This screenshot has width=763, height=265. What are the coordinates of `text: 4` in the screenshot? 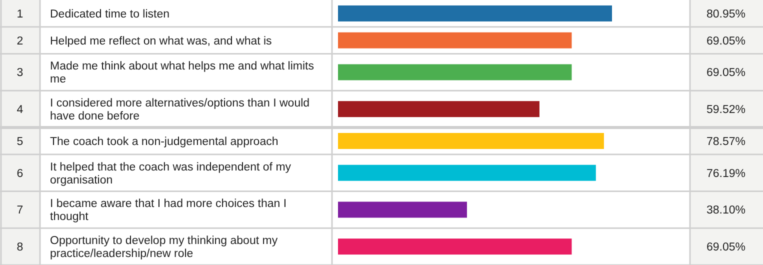 It's located at (20, 110).